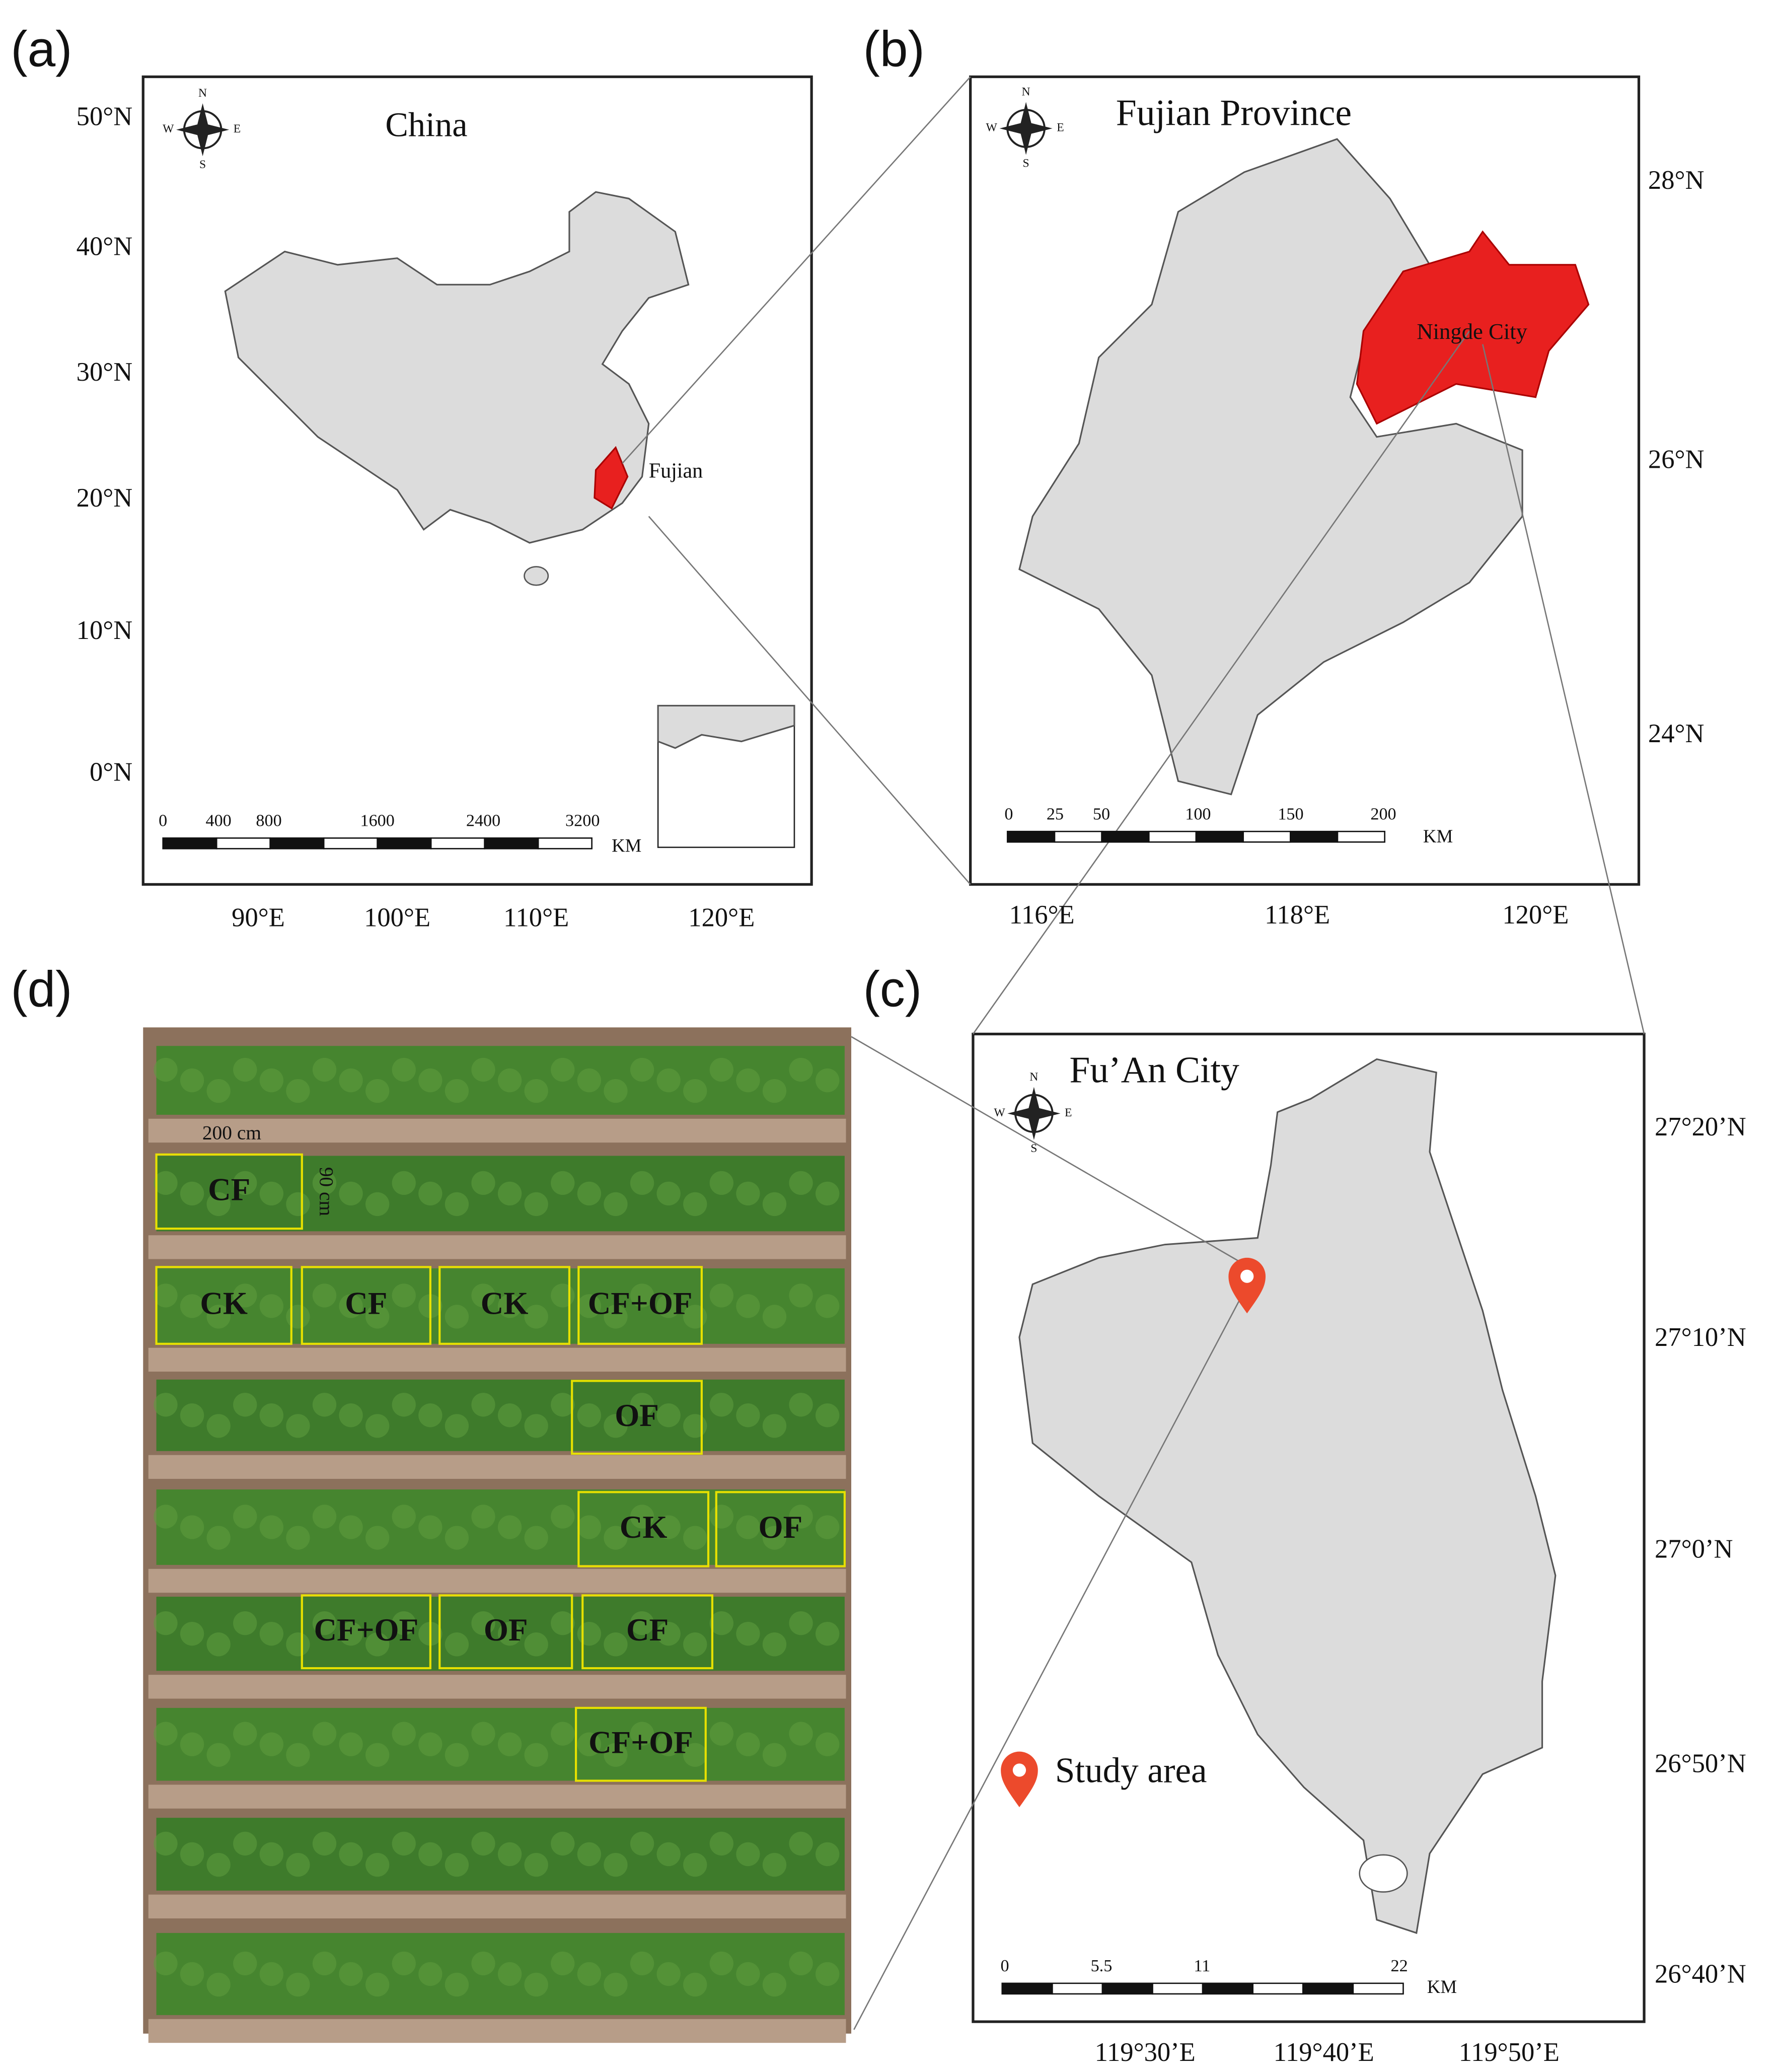 The image size is (1774, 2072). What do you see at coordinates (1700, 1975) in the screenshot?
I see `latitude-label: 26°40’N` at bounding box center [1700, 1975].